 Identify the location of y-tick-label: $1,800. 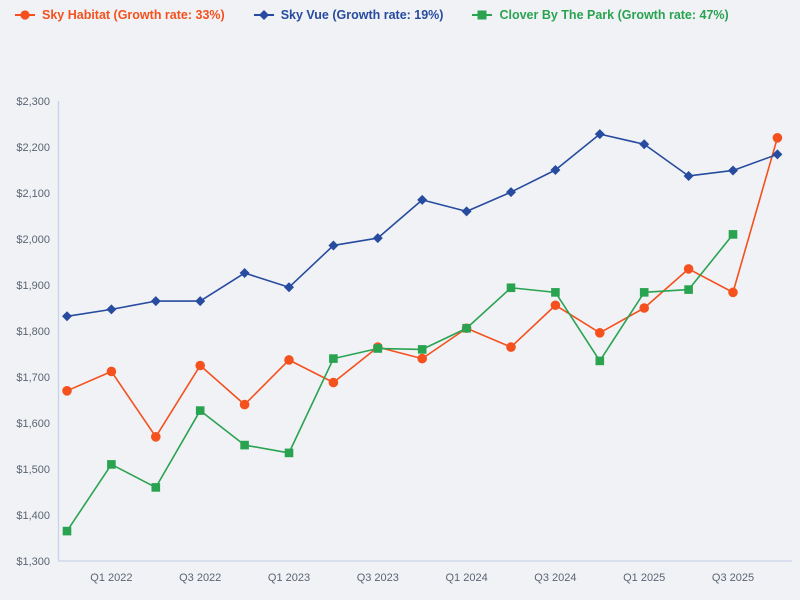
(33, 332).